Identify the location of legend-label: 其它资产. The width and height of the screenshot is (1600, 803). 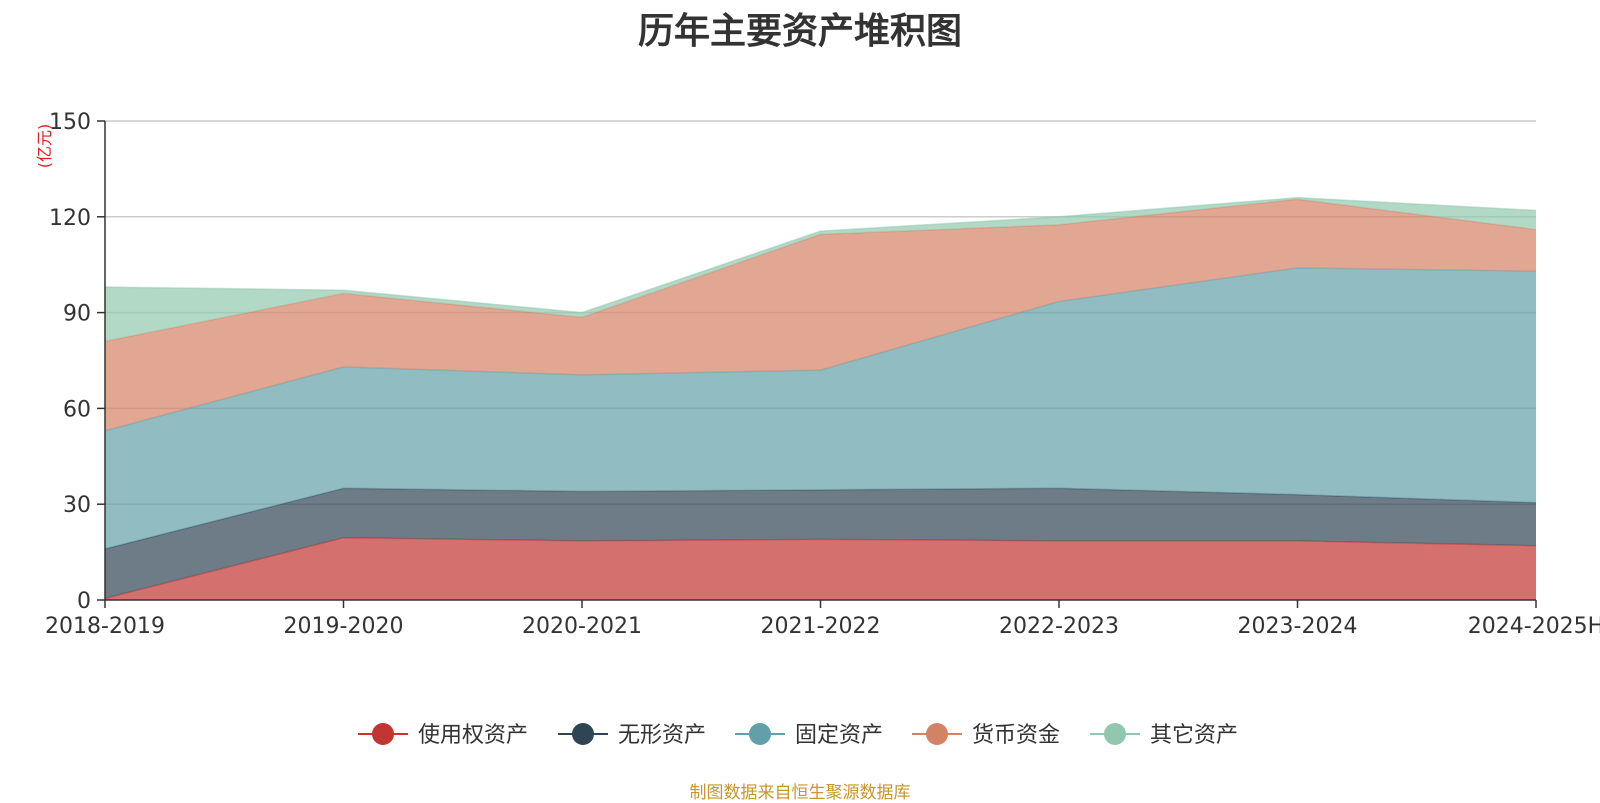
(1194, 735).